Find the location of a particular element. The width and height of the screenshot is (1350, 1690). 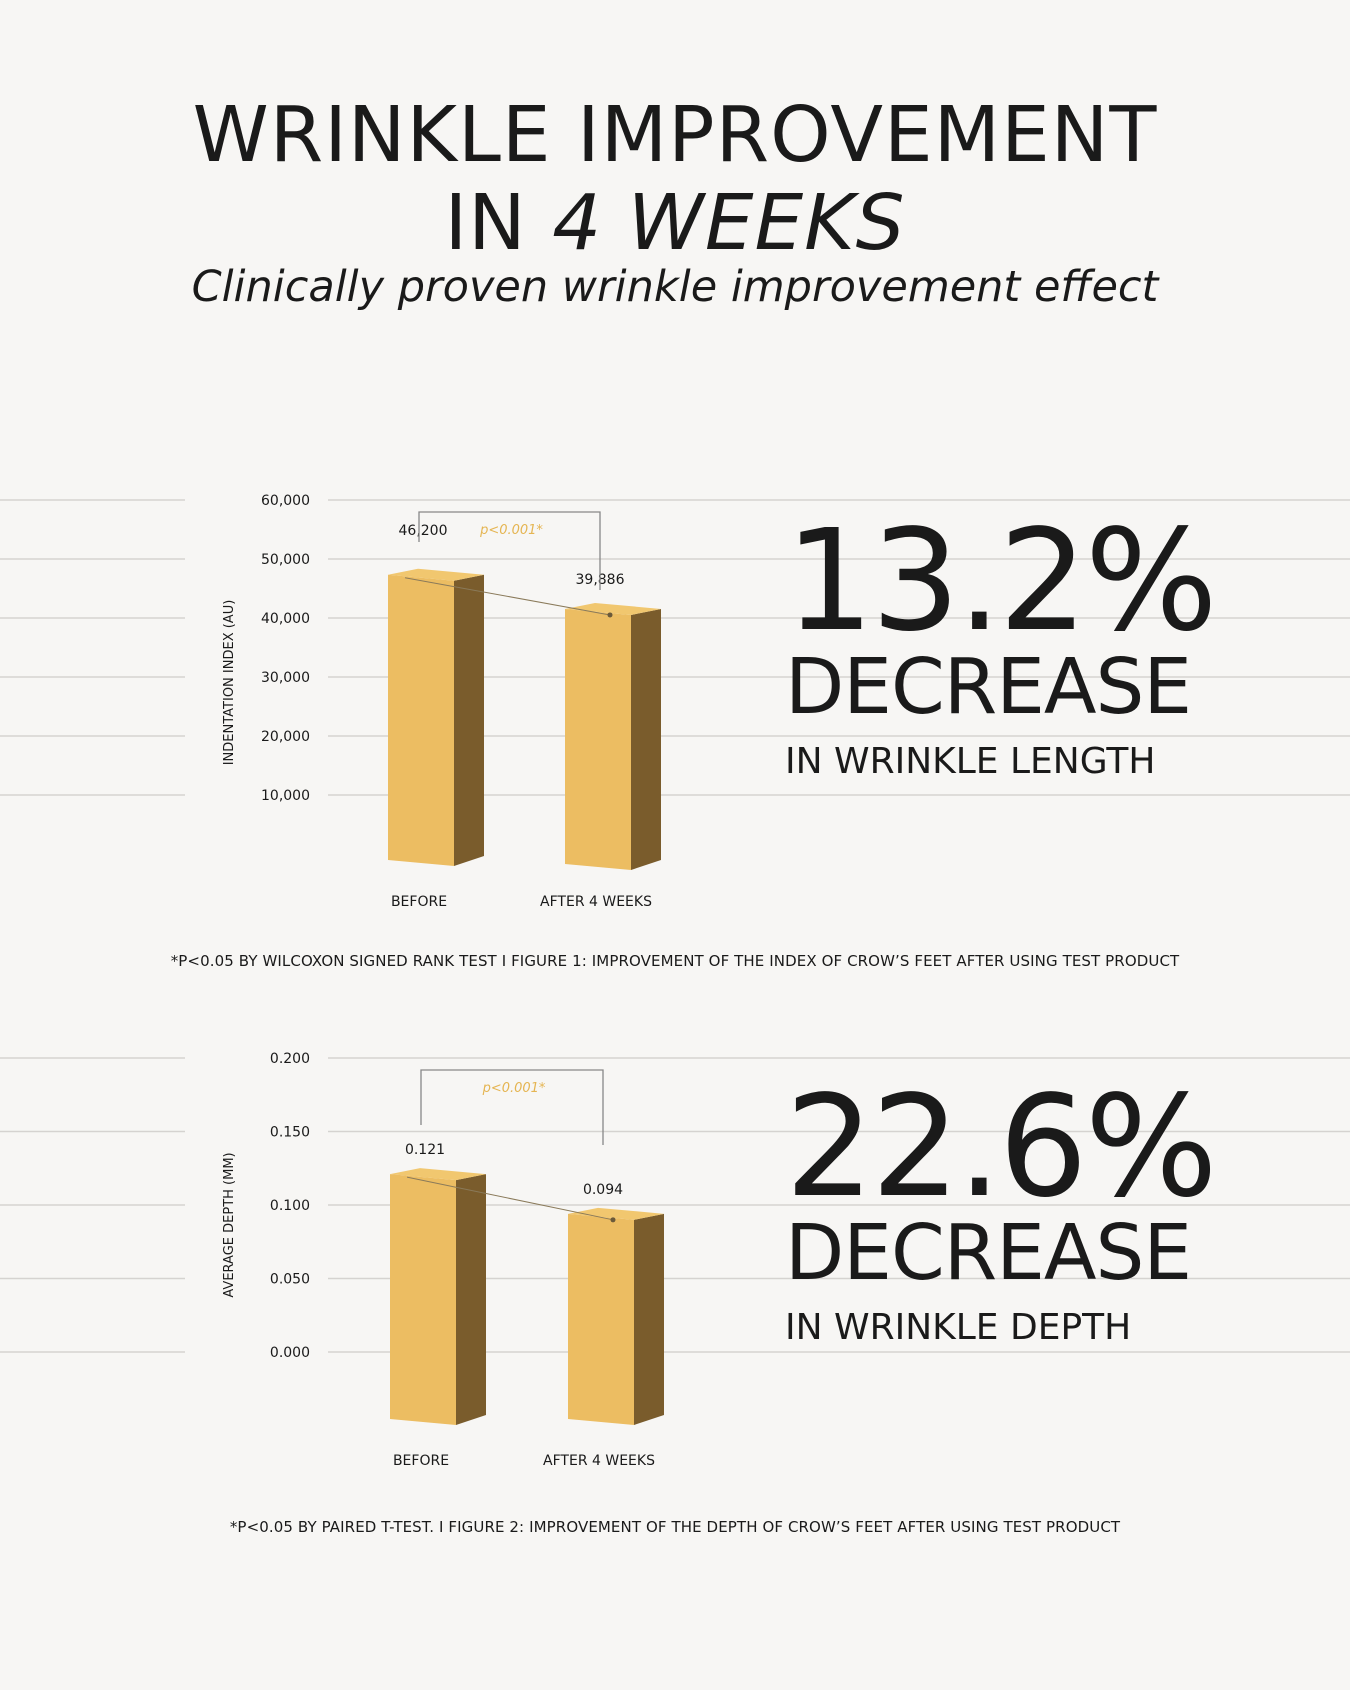

chart-1-y-ticks: 60,000 50,000 40,000 30,000 20,000 10,000 is located at coordinates (285, 648).